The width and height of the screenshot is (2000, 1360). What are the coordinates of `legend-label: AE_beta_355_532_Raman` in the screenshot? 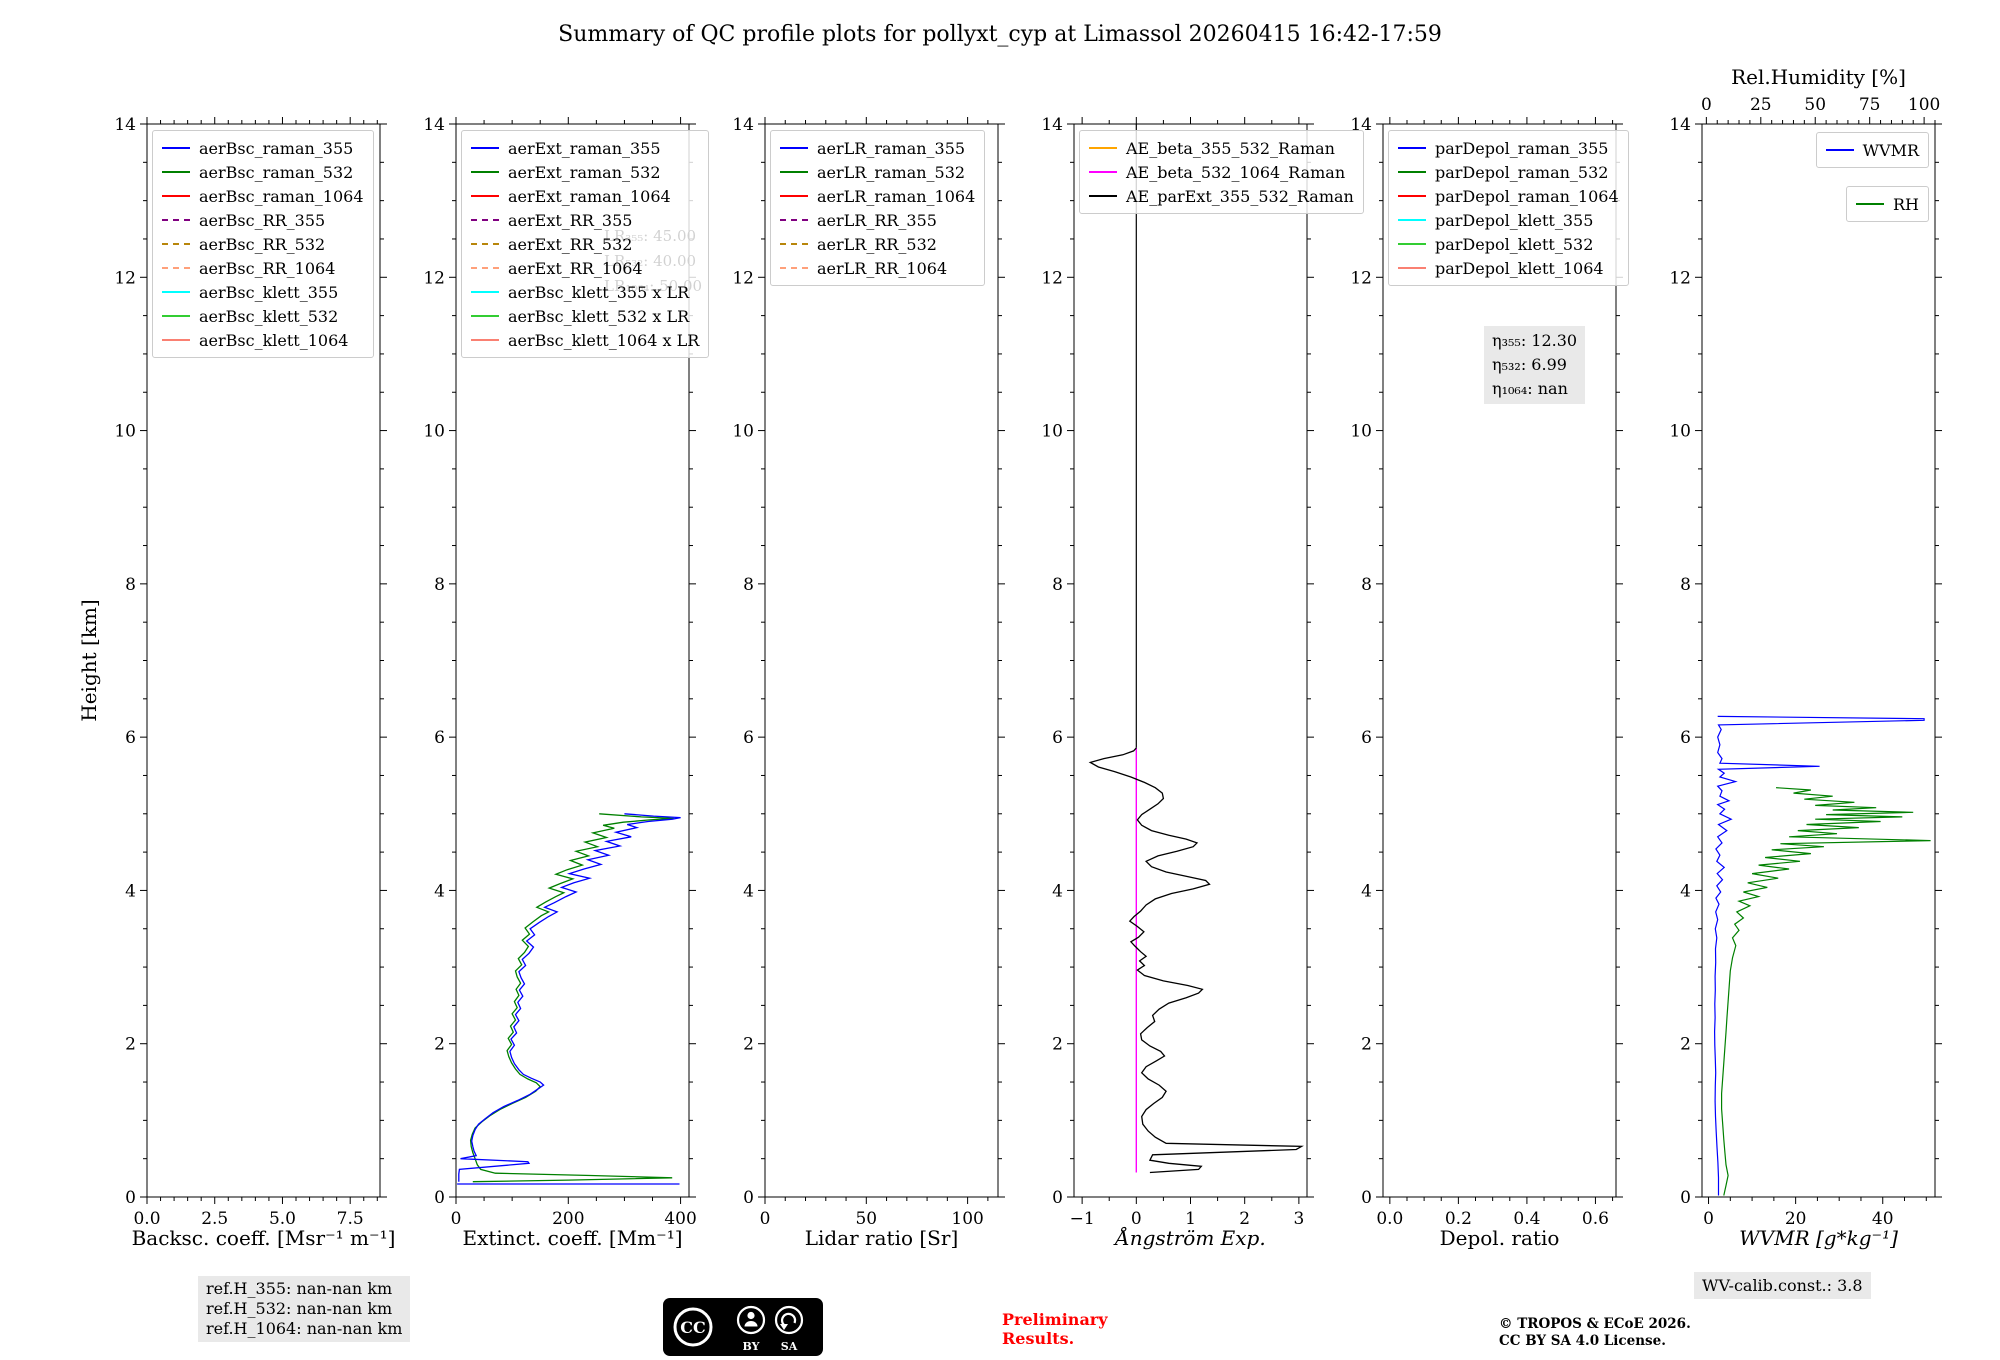 It's located at (1230, 148).